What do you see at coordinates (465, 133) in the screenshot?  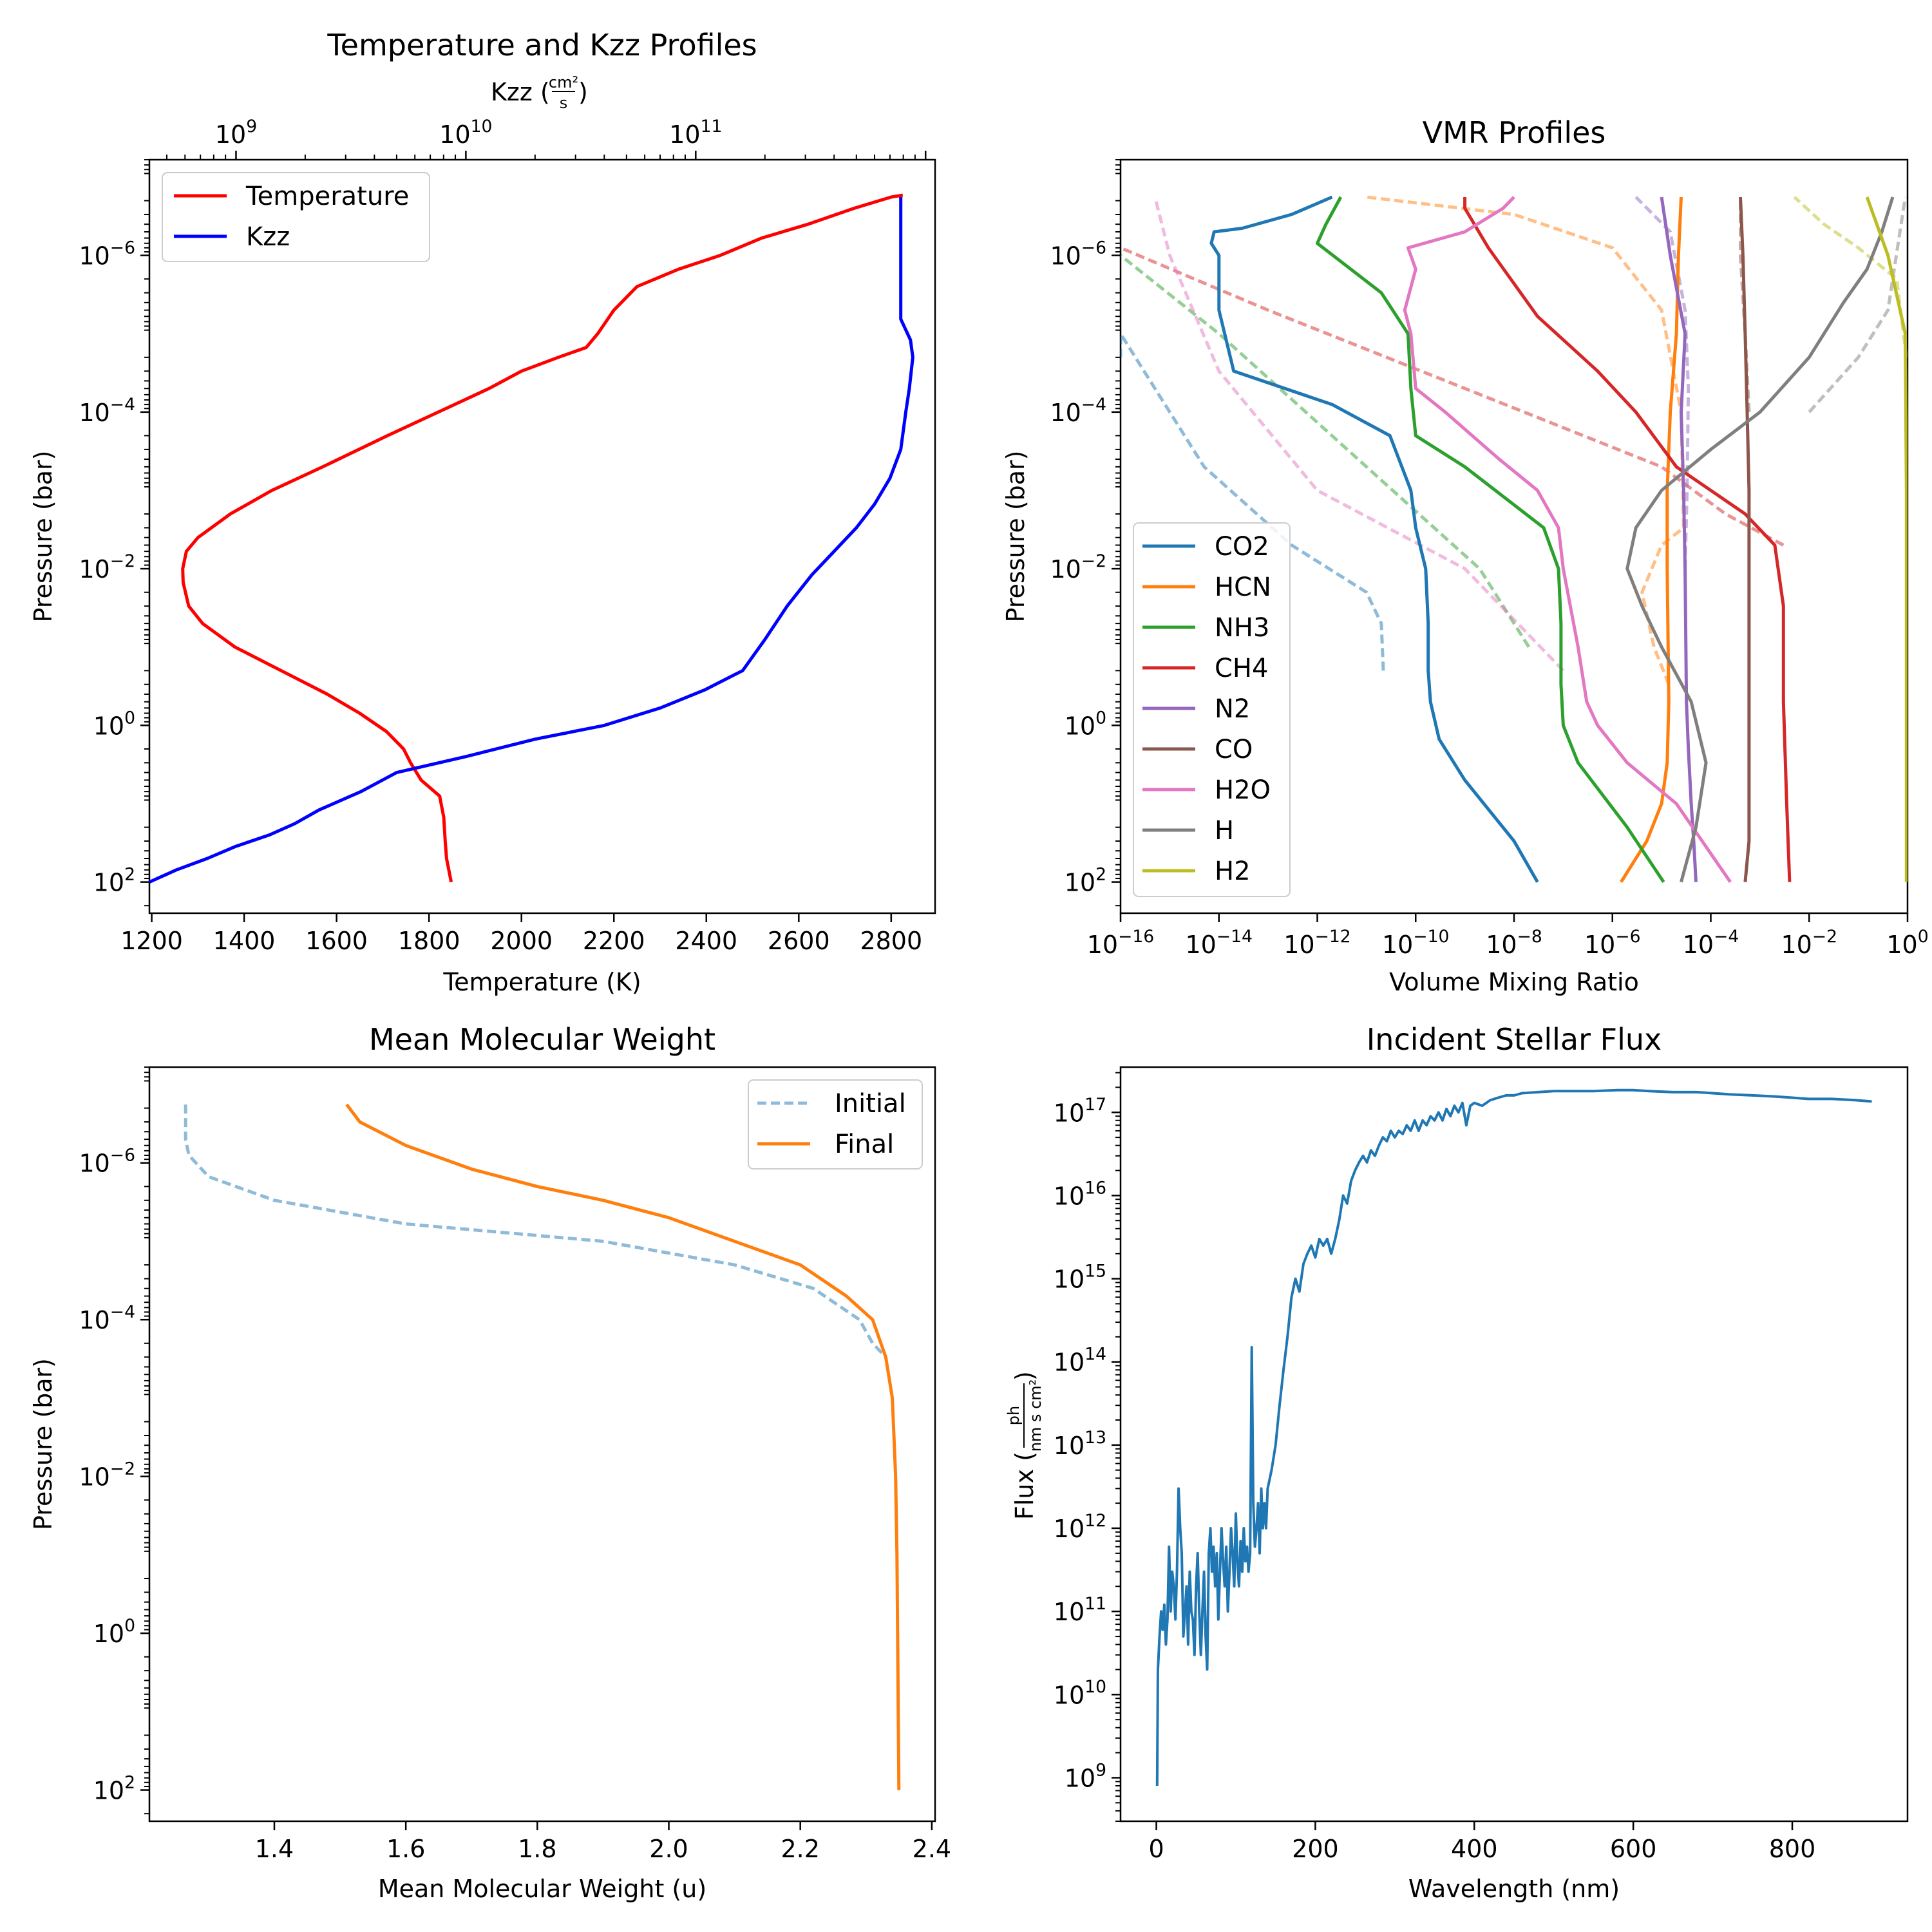 I see `x2-tick-label: 10¹⁰` at bounding box center [465, 133].